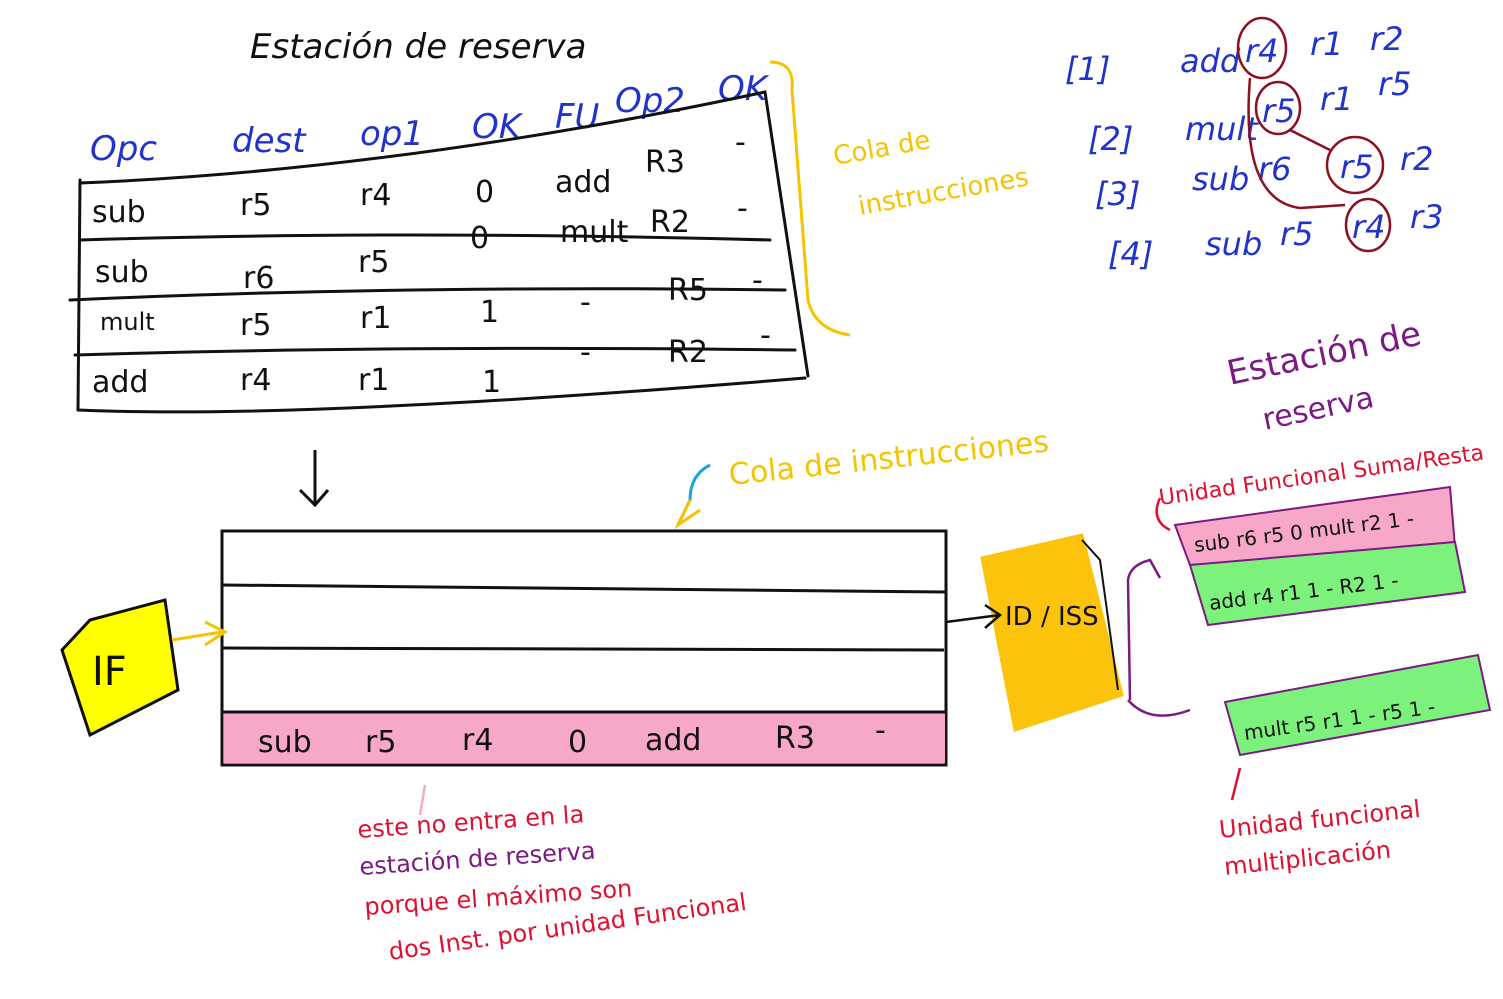 Image resolution: width=1503 pixels, height=999 pixels. Describe the element at coordinates (109, 672) in the screenshot. I see `if-label: IF` at that location.